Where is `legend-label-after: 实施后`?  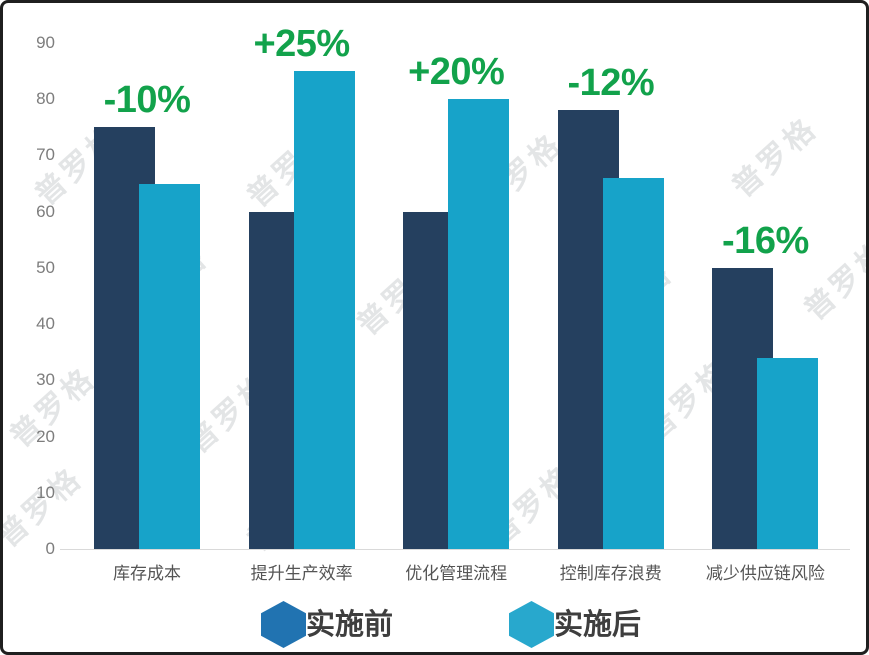 legend-label-after: 实施后 is located at coordinates (598, 625).